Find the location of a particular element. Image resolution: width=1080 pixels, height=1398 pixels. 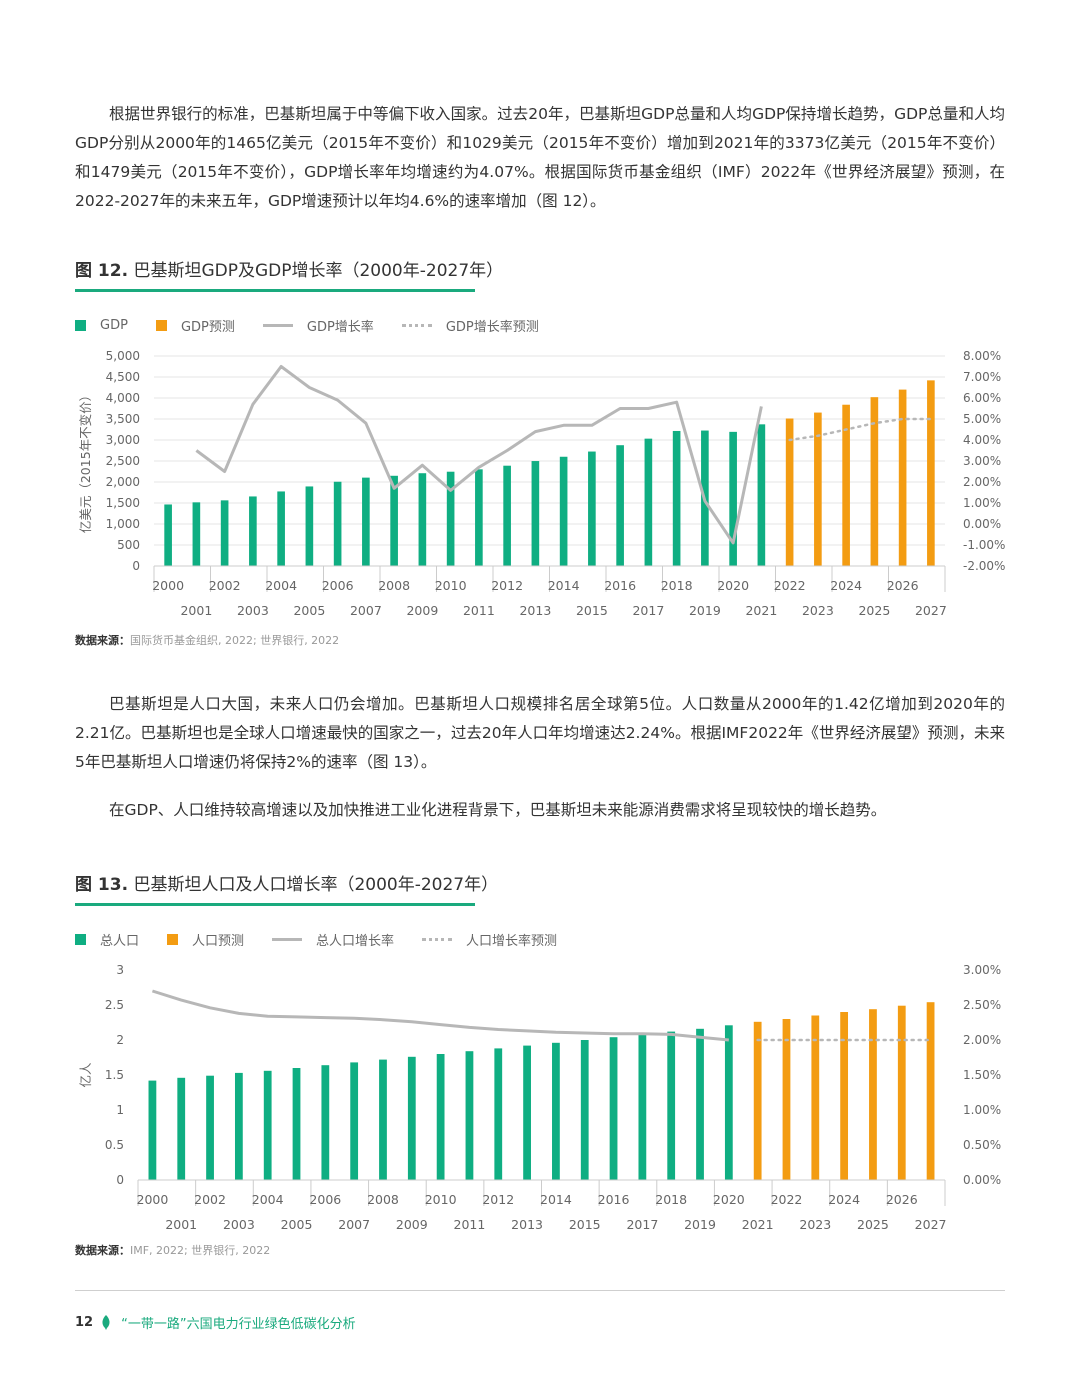

x-tick-label: 2011 is located at coordinates (479, 610).